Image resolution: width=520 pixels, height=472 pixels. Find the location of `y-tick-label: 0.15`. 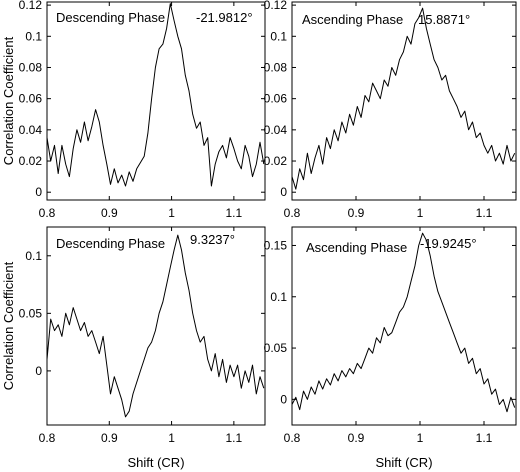

y-tick-label: 0.15 is located at coordinates (276, 245).